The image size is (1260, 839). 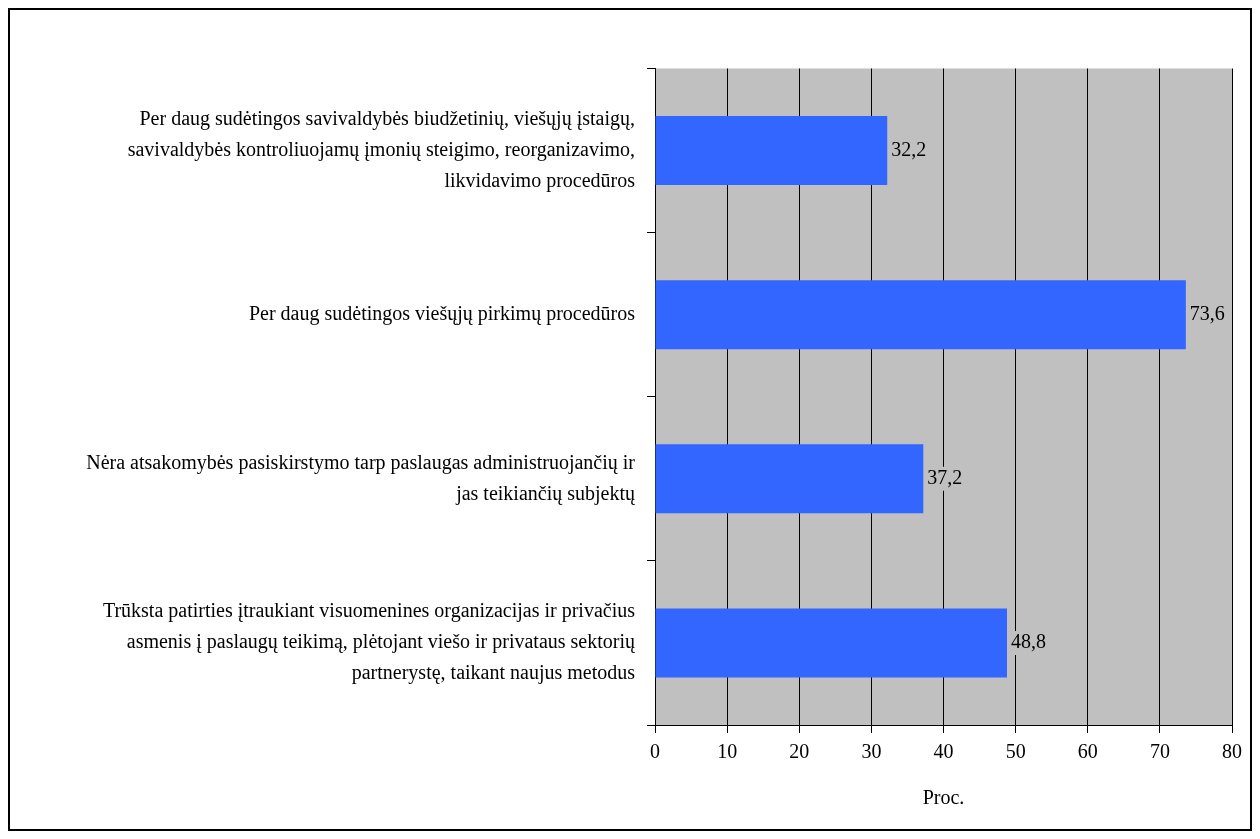 I want to click on x-tick-label: 10, so click(x=727, y=751).